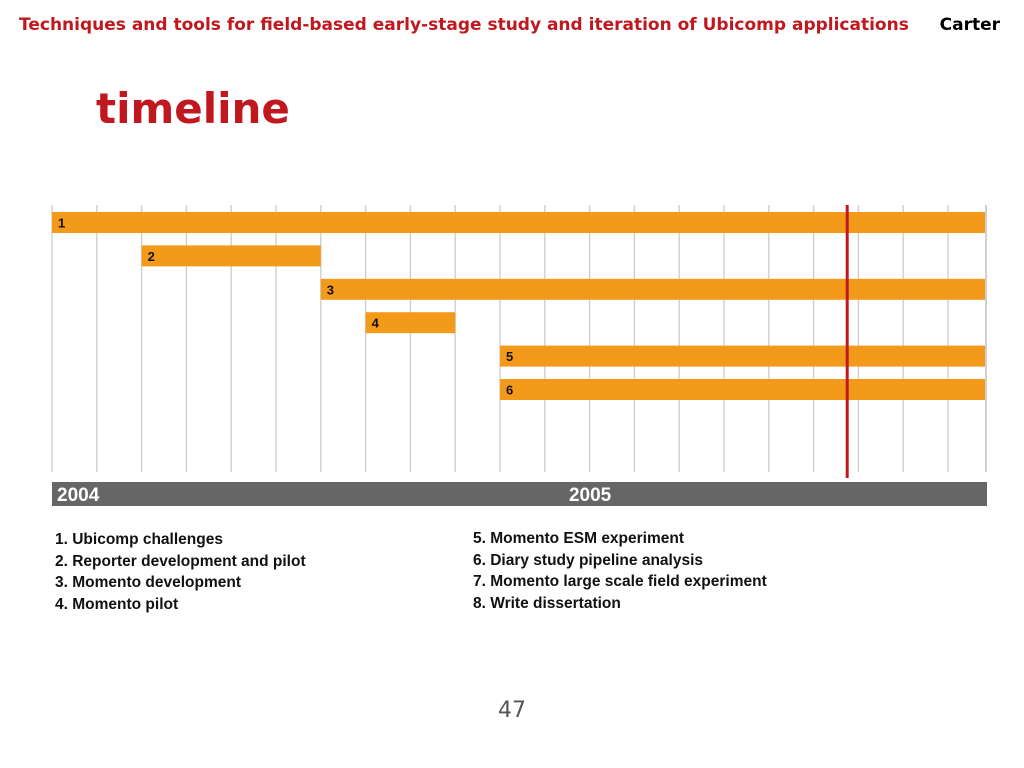 This screenshot has width=1024, height=768. I want to click on year-axis-band, so click(519, 494).